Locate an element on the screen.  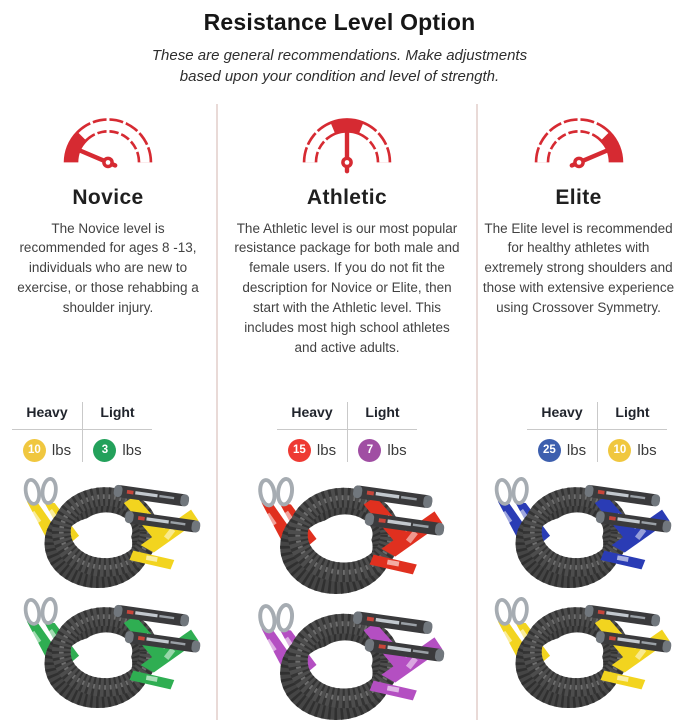
light-weight-badge: 3 is located at coordinates (105, 450).